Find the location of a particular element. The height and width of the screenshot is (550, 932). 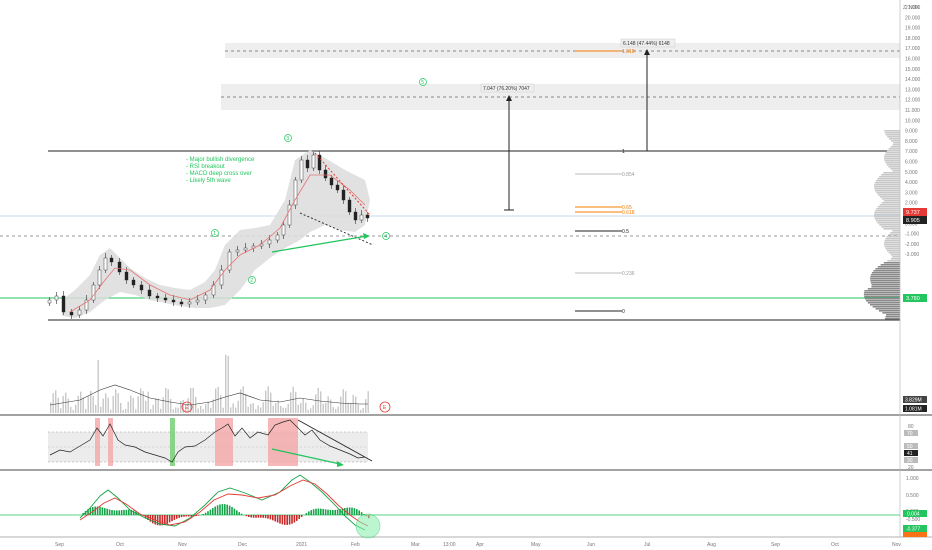

time-axis-label: 13:00 is located at coordinates (449, 545).